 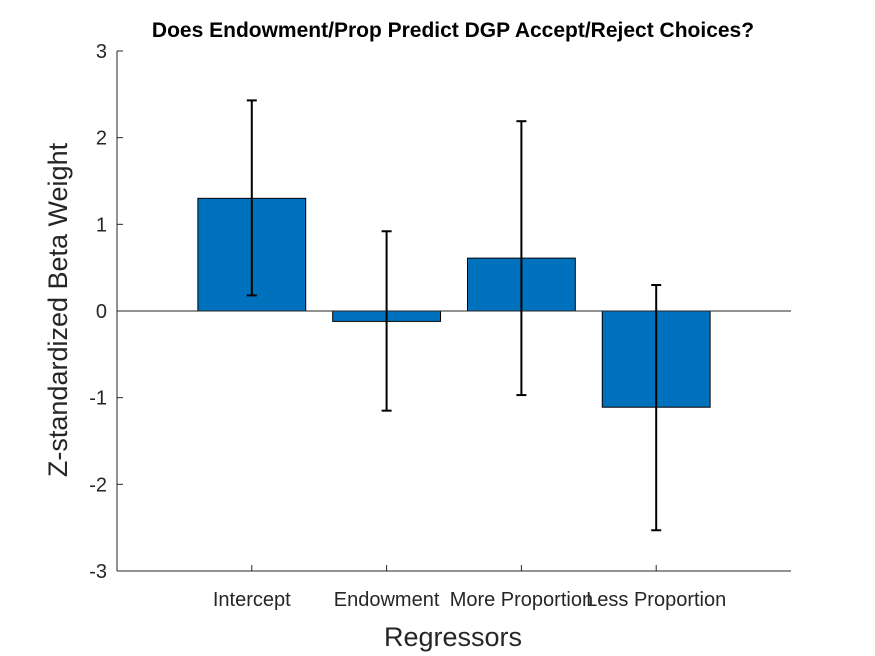 I want to click on y-tick-label: 3, so click(x=101, y=52).